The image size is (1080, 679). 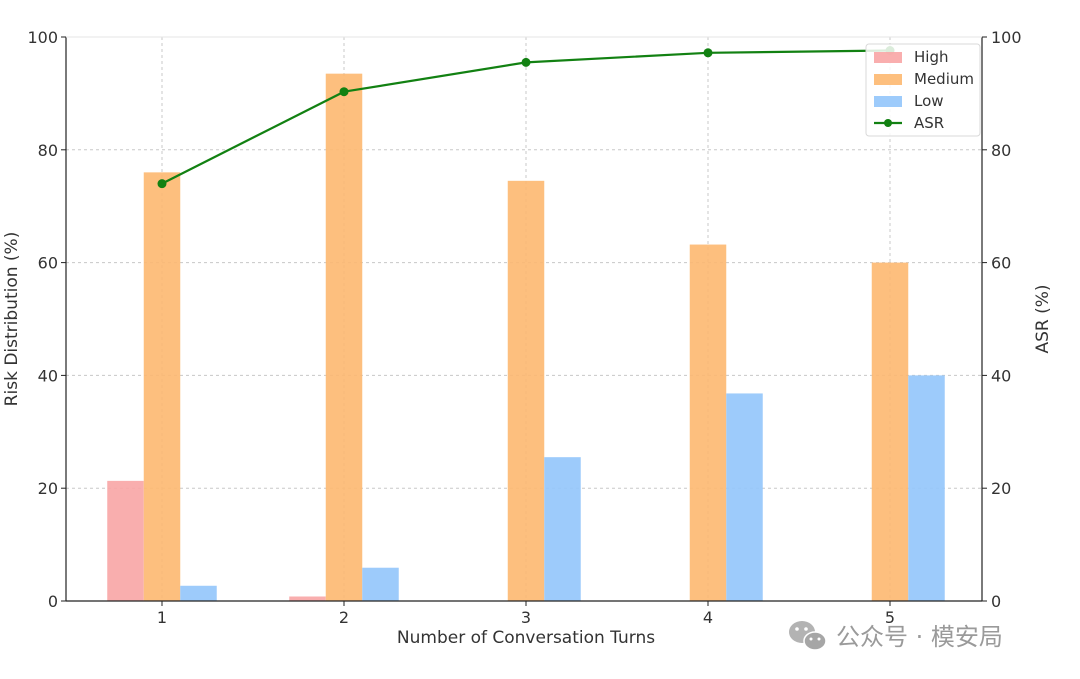 I want to click on x-axis-title: Number of Conversation Turns, so click(x=526, y=638).